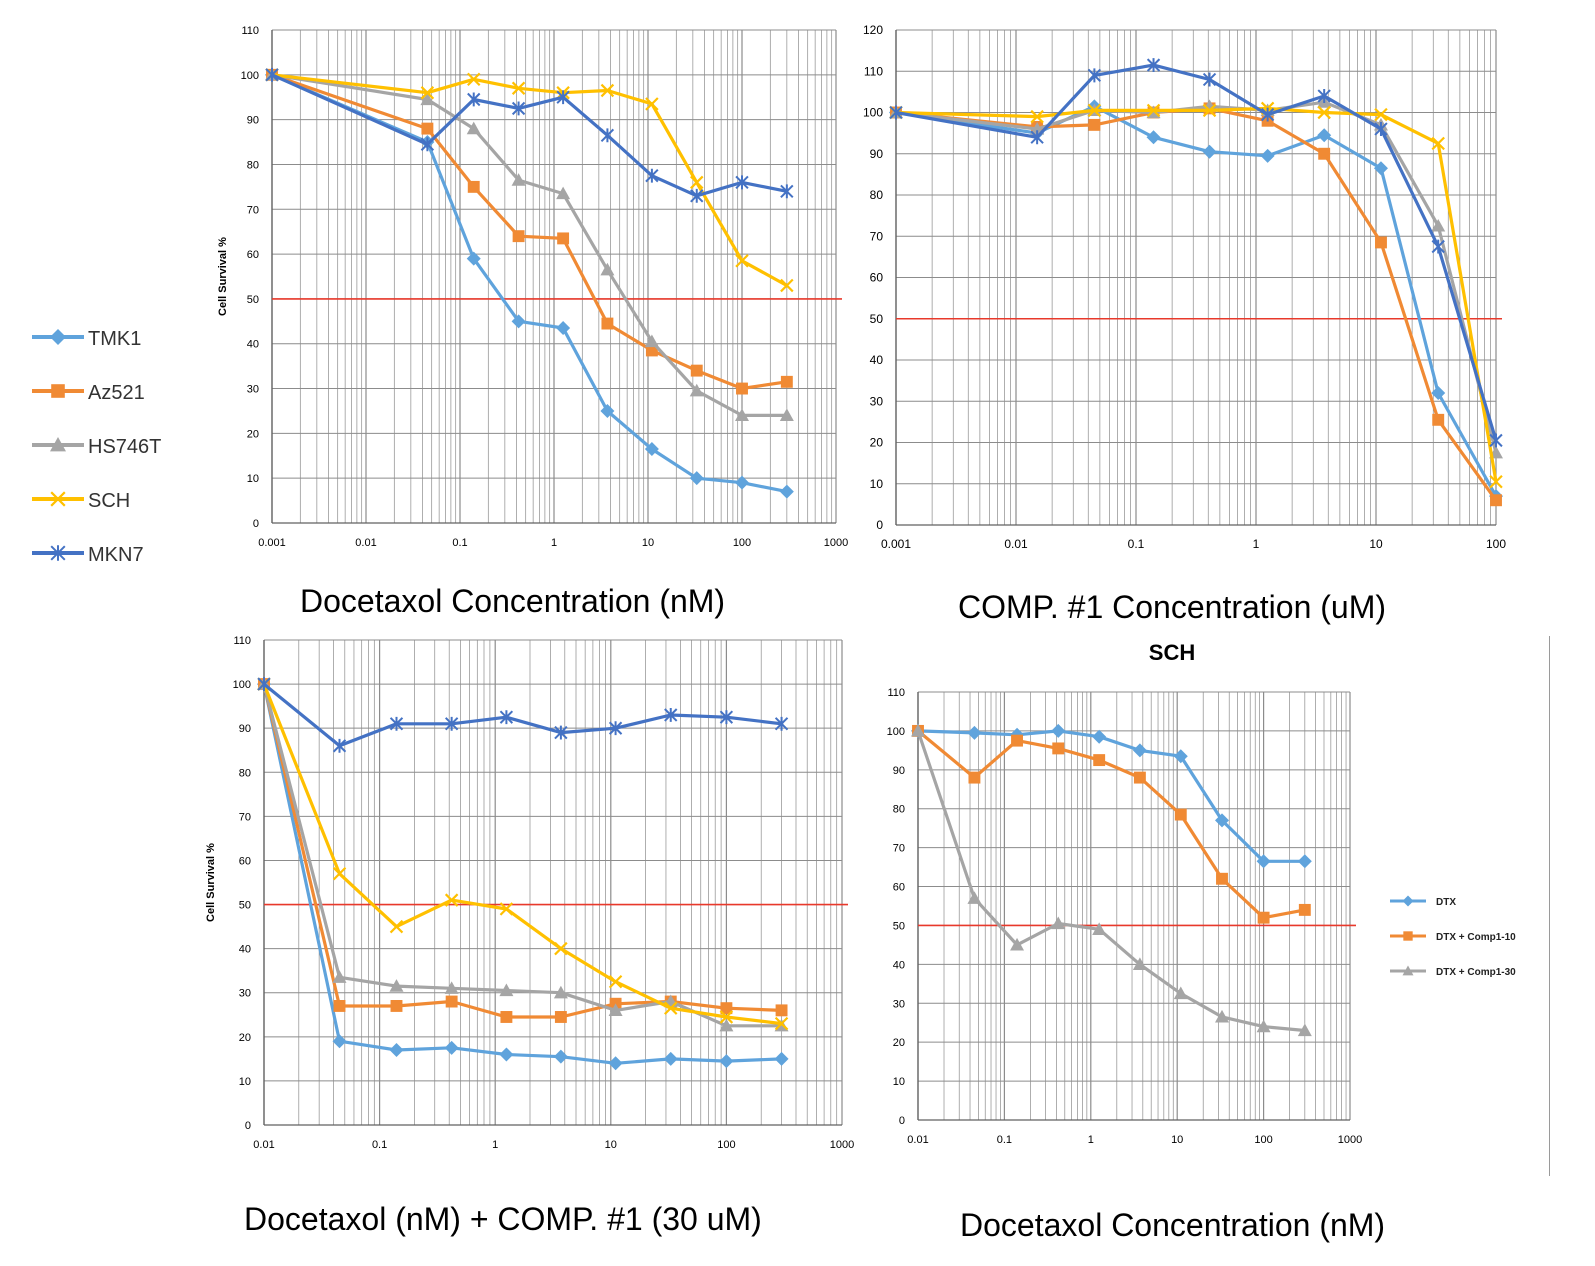 This screenshot has width=1595, height=1266. I want to click on x-tick-label: 0.01, so click(263, 1145).